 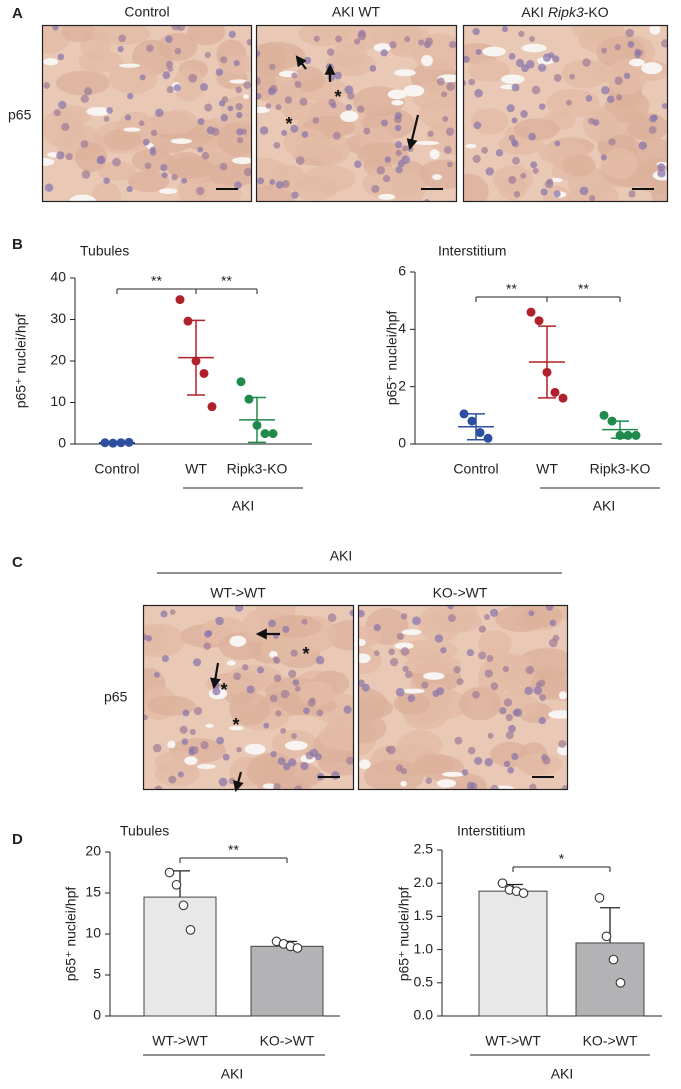 What do you see at coordinates (58, 360) in the screenshot?
I see `y-tick-label: 20` at bounding box center [58, 360].